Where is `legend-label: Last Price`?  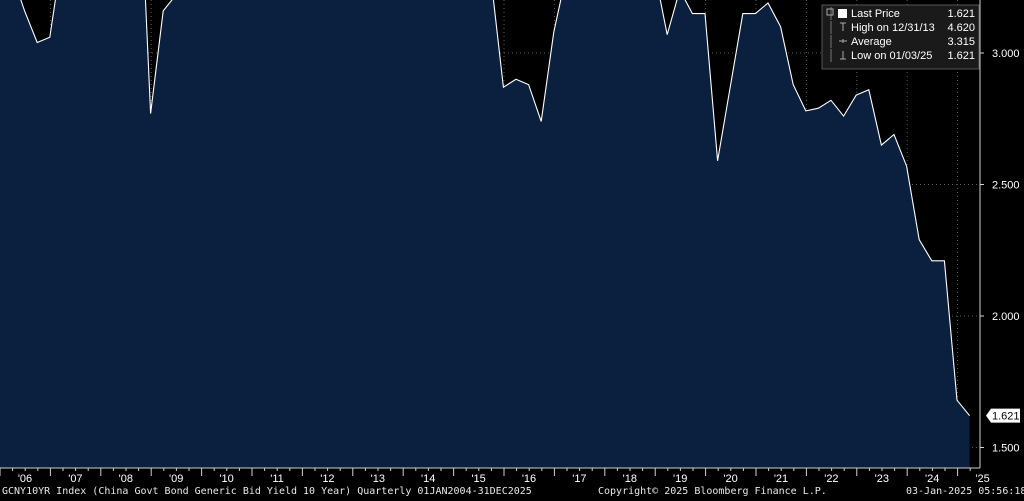 legend-label: Last Price is located at coordinates (875, 14).